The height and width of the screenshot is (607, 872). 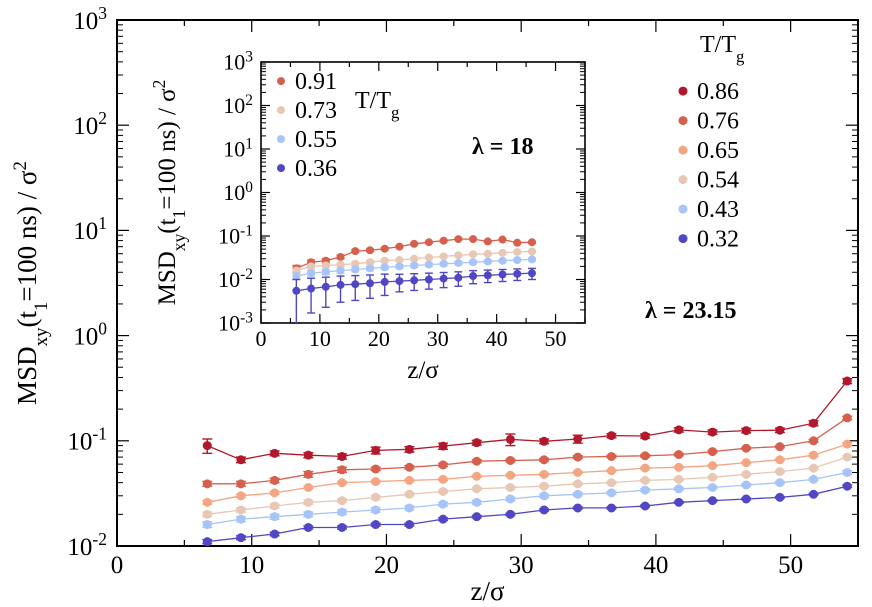 What do you see at coordinates (527, 514) in the screenshot?
I see `series-line` at bounding box center [527, 514].